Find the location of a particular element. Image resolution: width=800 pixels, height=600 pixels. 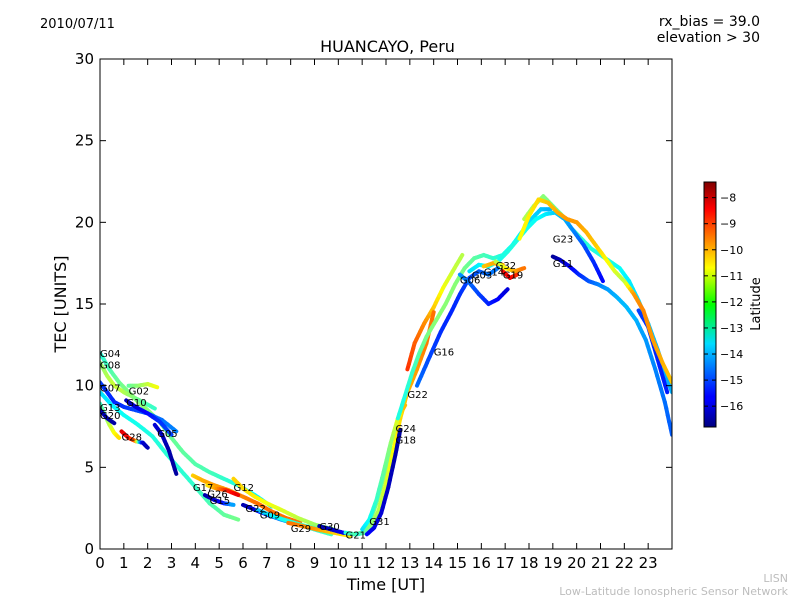

prn-label-g19: G19 is located at coordinates (513, 276).